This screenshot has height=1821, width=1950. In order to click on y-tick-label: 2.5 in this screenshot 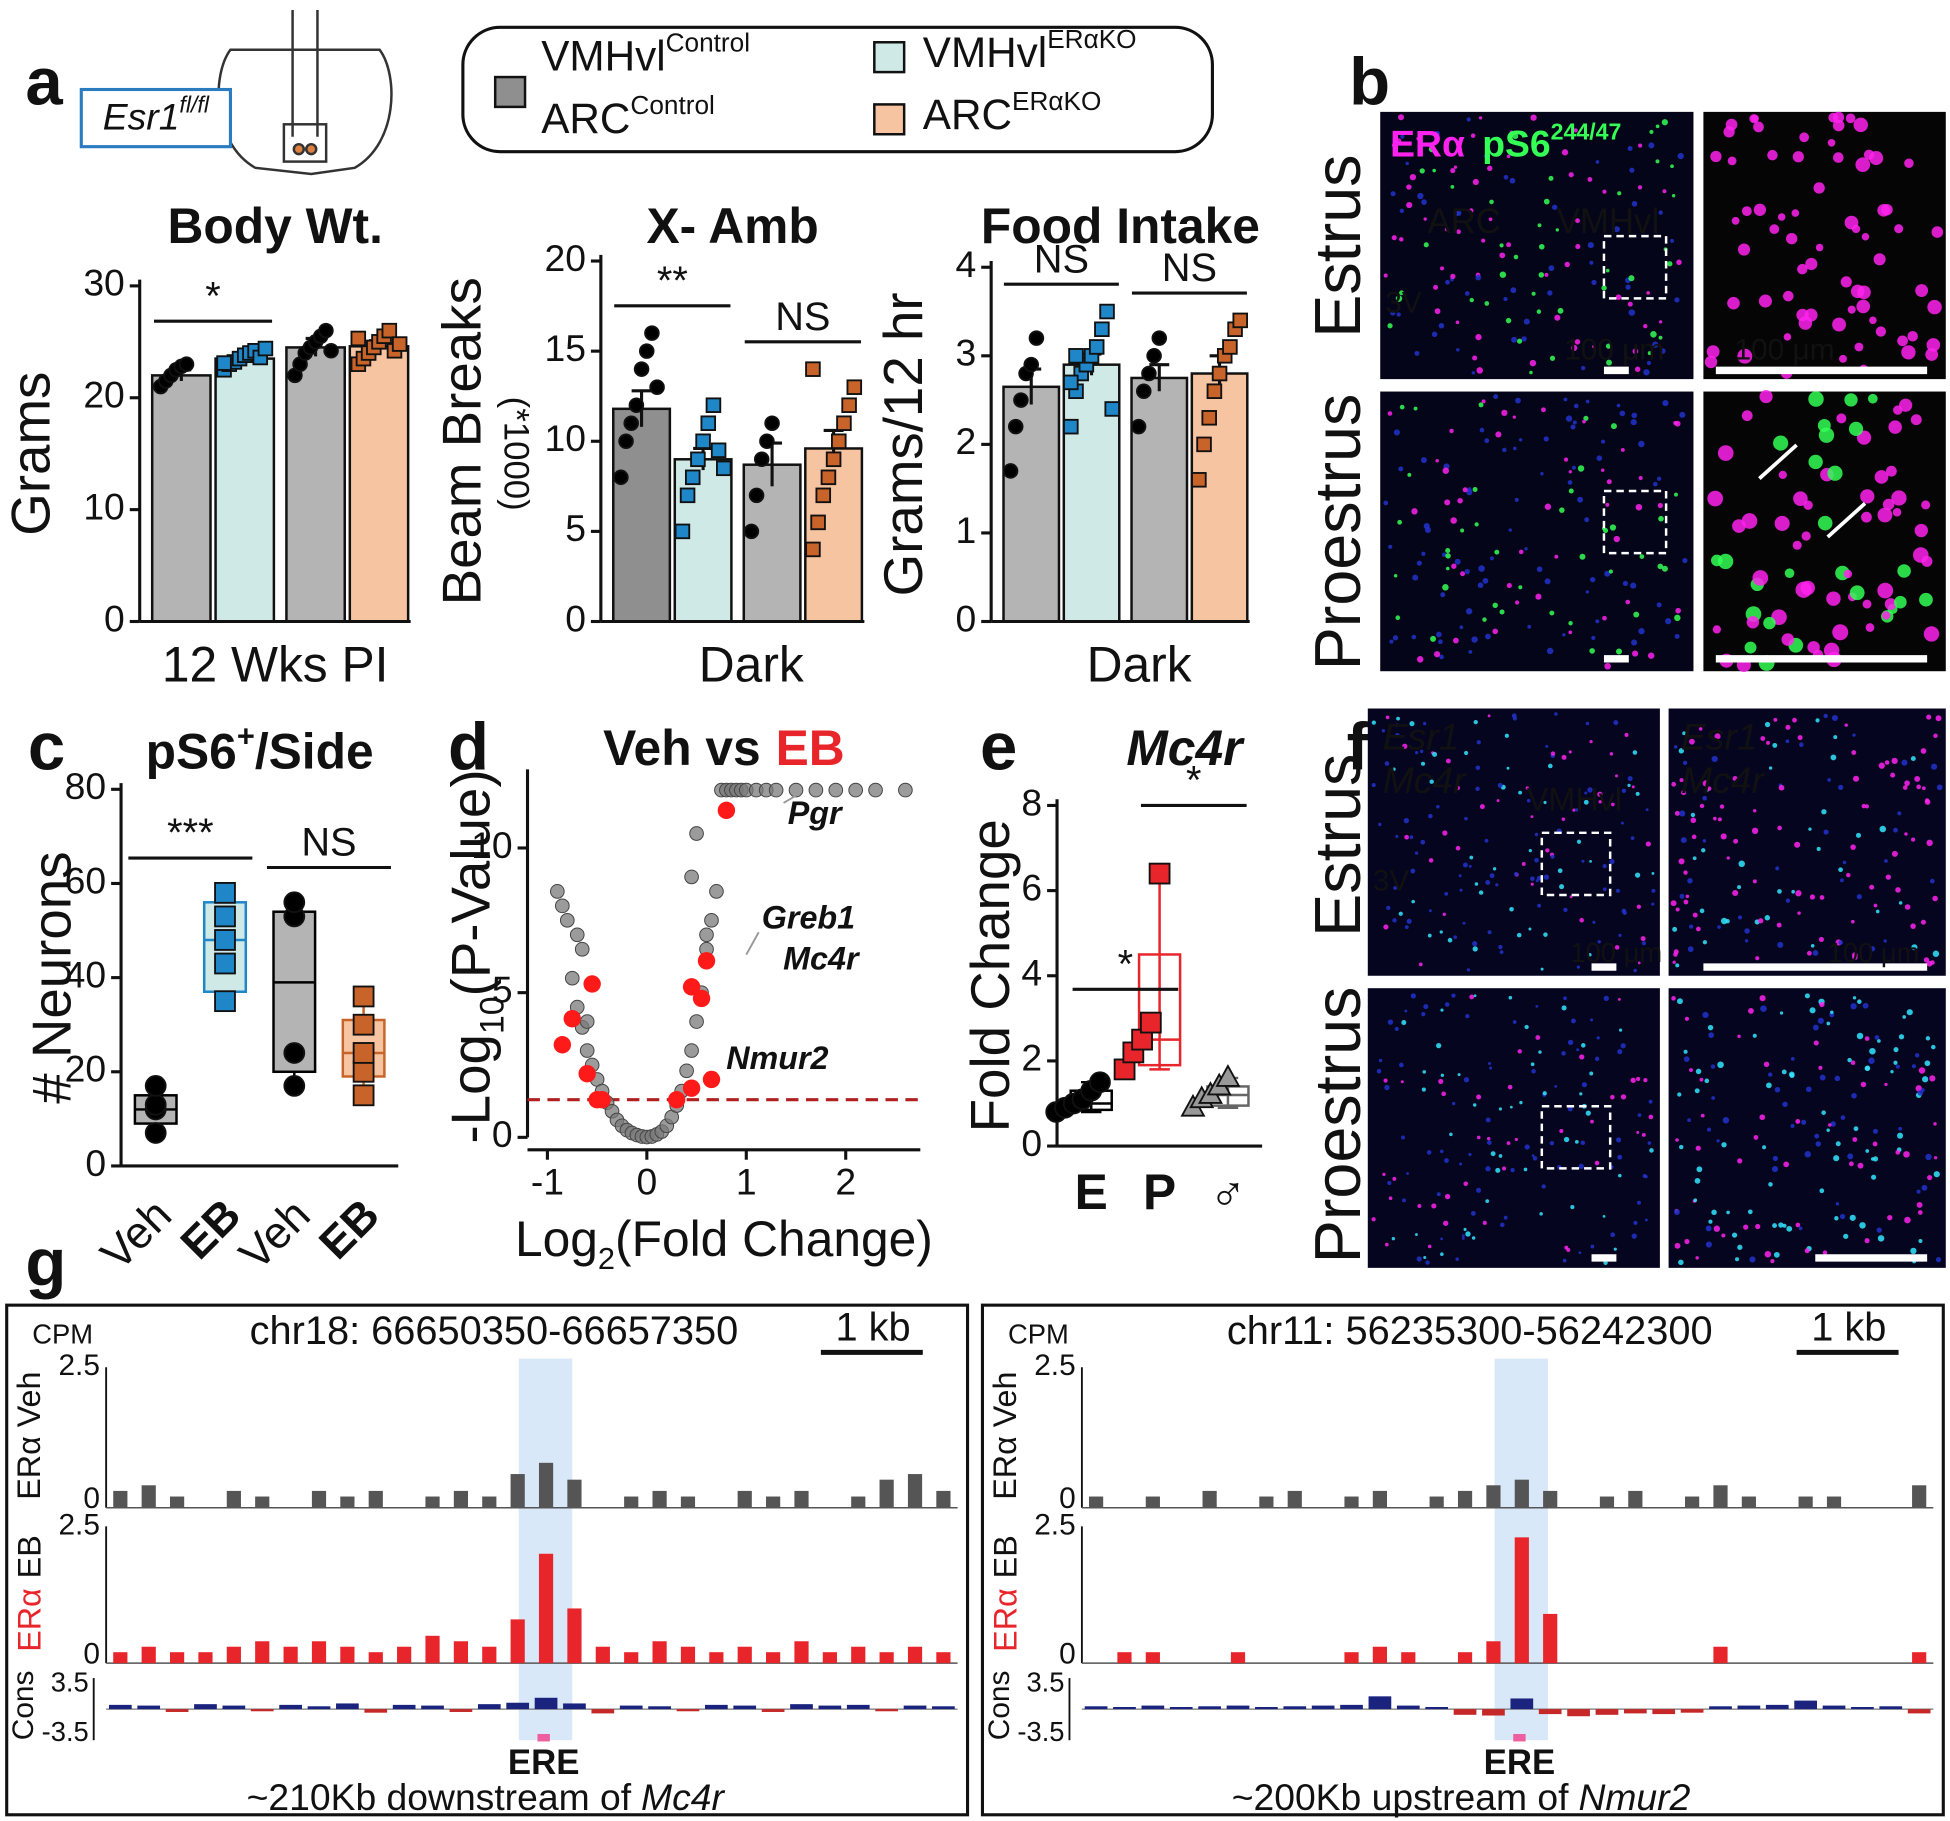, I will do `click(78, 1365)`.